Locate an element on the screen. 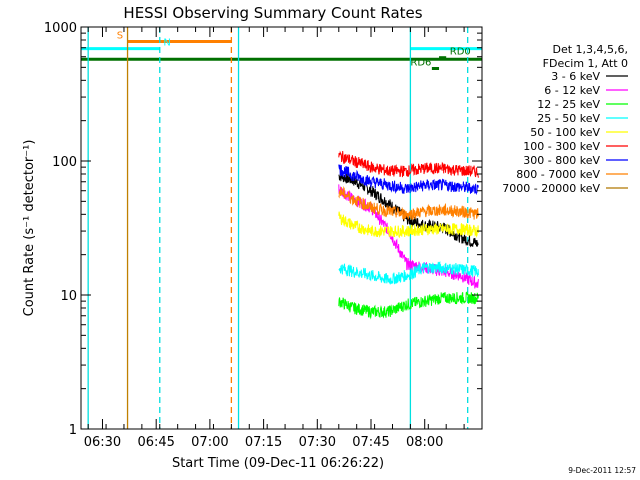 The height and width of the screenshot is (480, 640). x-tick-label: 07:30 is located at coordinates (317, 442).